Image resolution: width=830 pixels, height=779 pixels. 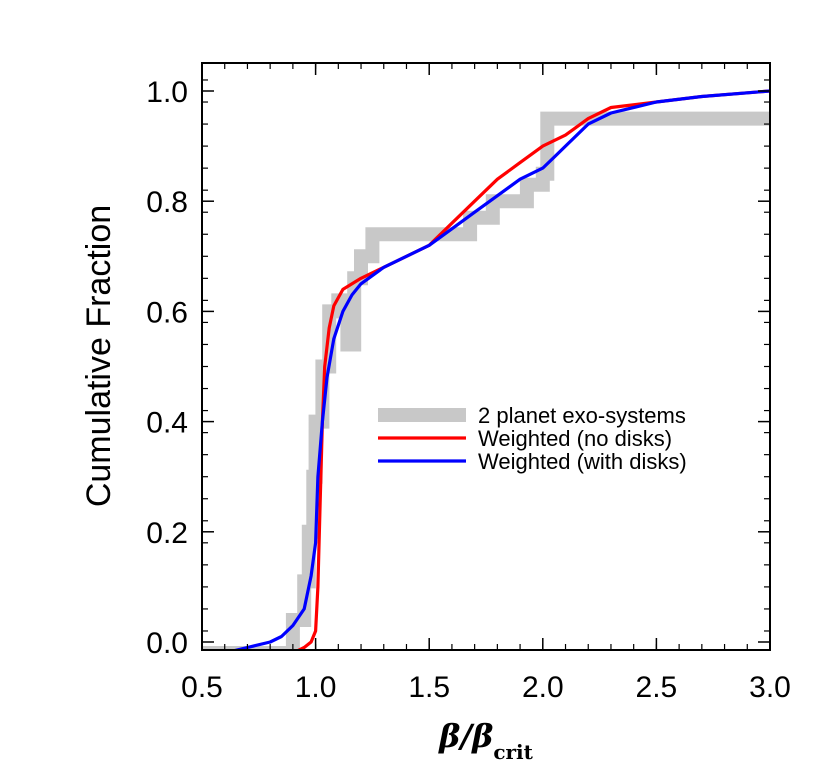 I want to click on y-axis-label: Cumulative Fraction, so click(x=99, y=356).